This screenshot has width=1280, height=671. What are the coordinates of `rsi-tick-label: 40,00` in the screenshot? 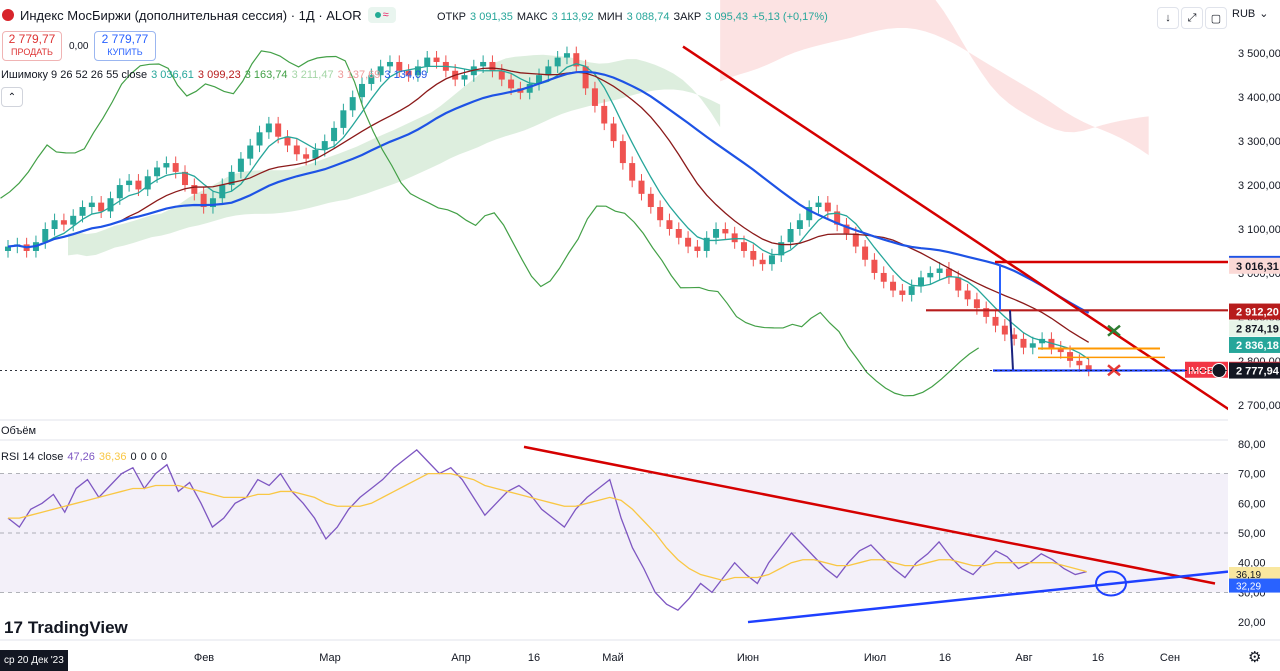 It's located at (1252, 564).